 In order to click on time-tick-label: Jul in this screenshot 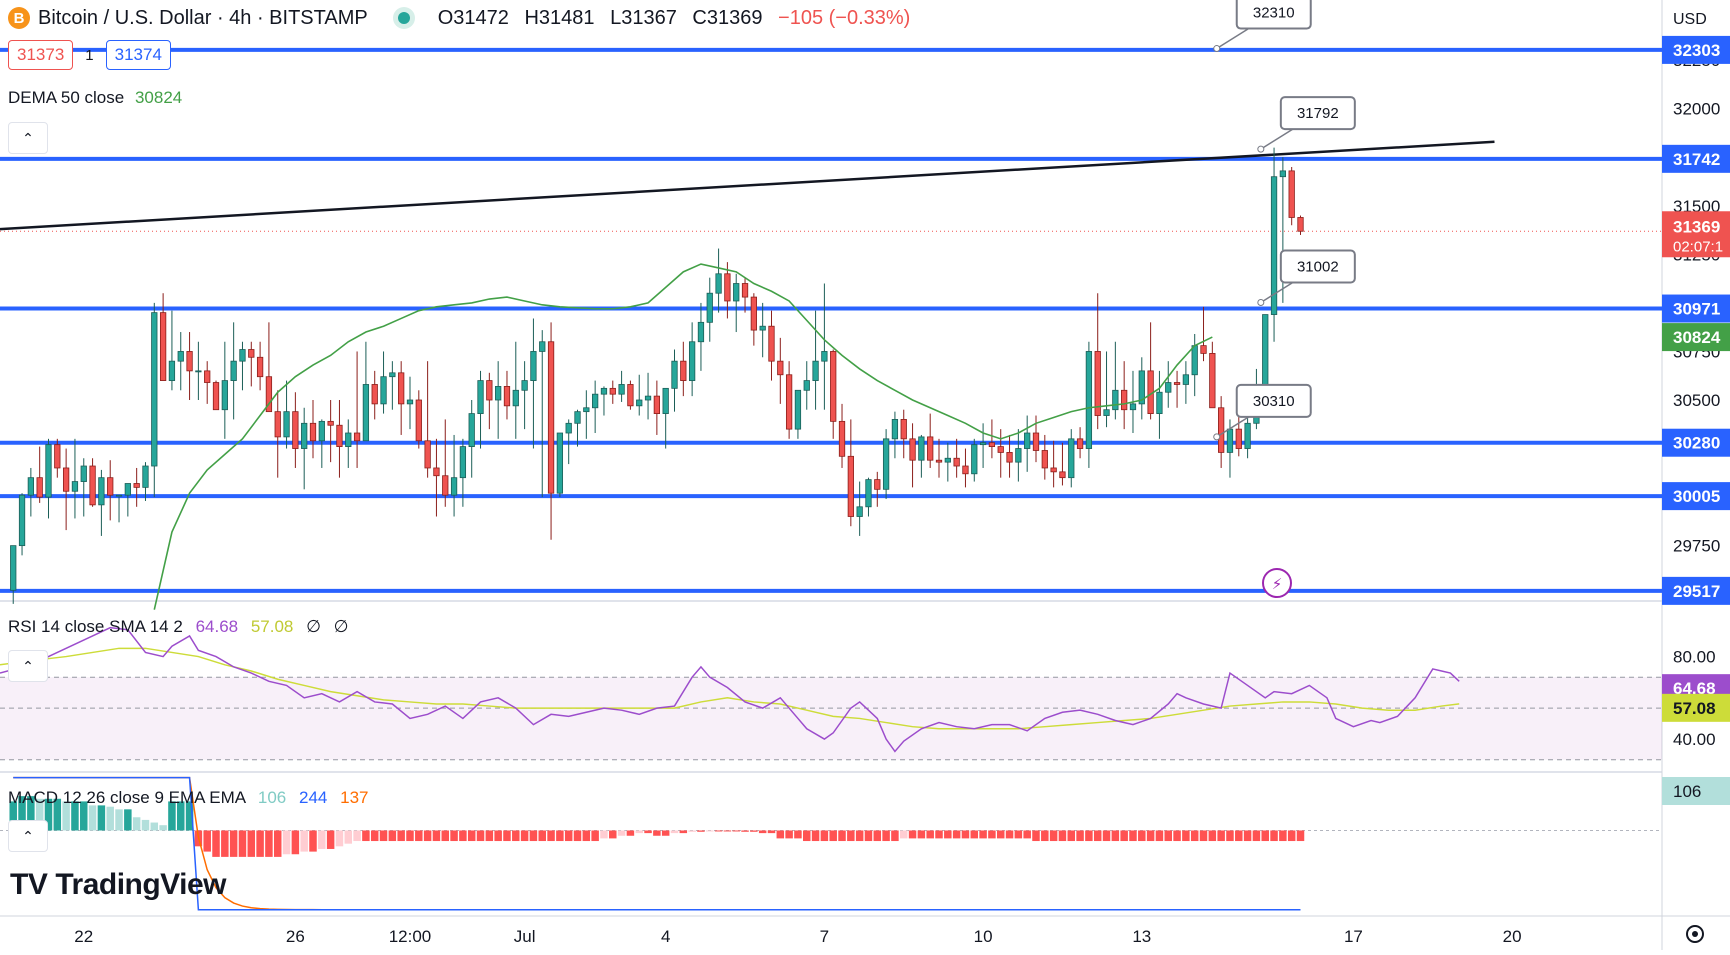, I will do `click(525, 936)`.